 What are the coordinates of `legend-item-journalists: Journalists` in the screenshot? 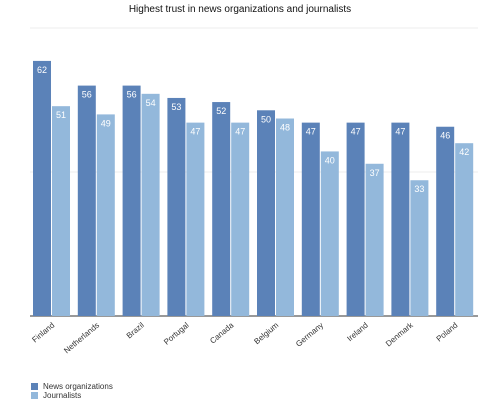 It's located at (72, 395).